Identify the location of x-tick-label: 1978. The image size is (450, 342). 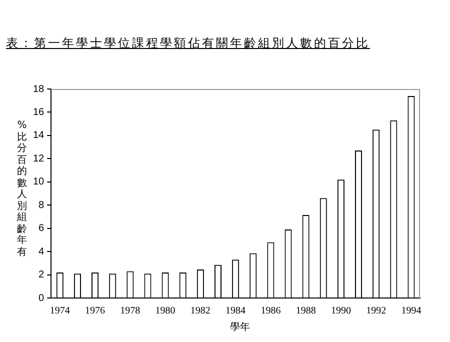
(130, 311).